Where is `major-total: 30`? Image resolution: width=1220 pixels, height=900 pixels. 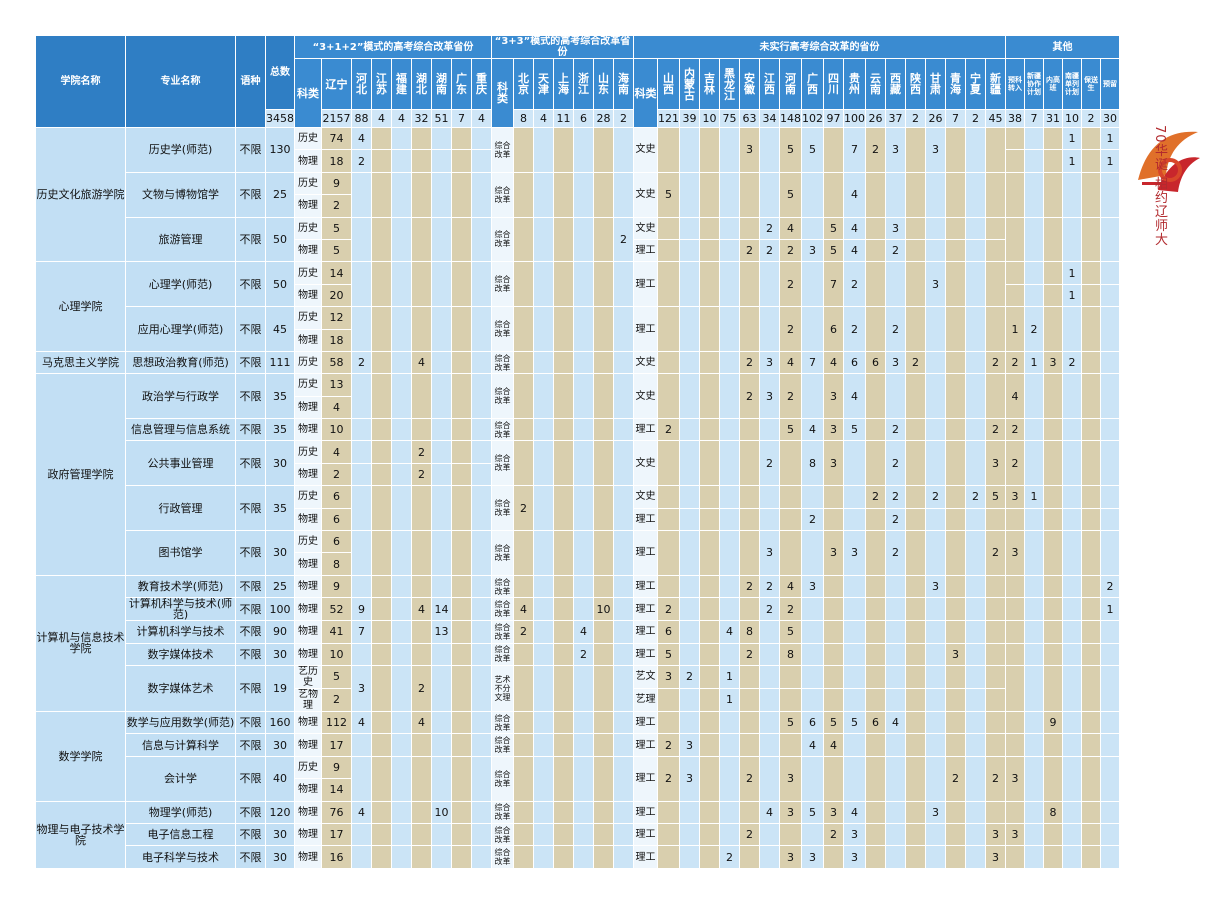 major-total: 30 is located at coordinates (280, 463).